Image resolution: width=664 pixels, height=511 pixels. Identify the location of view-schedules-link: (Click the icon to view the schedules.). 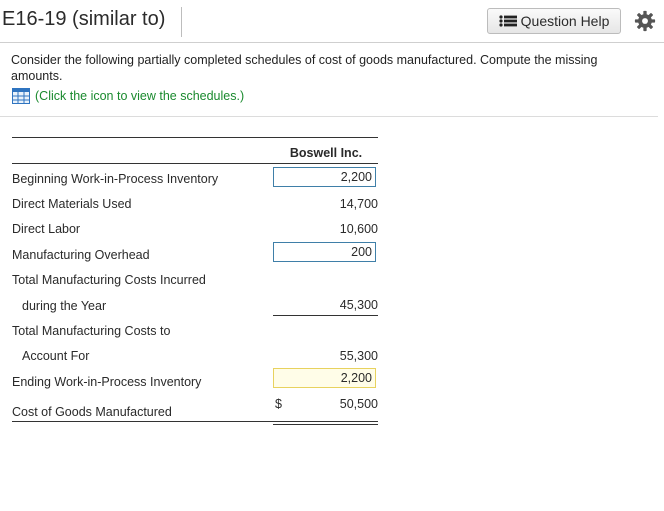
(128, 96).